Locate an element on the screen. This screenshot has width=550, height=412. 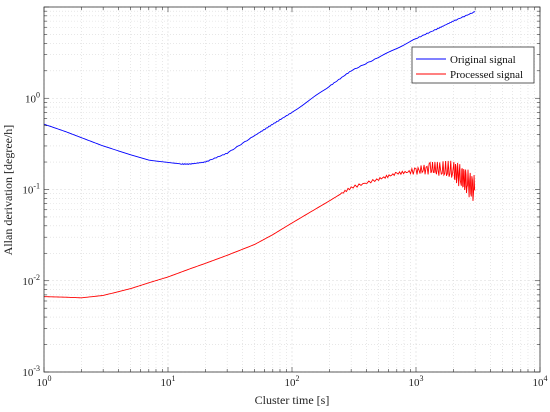
x-tick-label: 10³ is located at coordinates (416, 381).